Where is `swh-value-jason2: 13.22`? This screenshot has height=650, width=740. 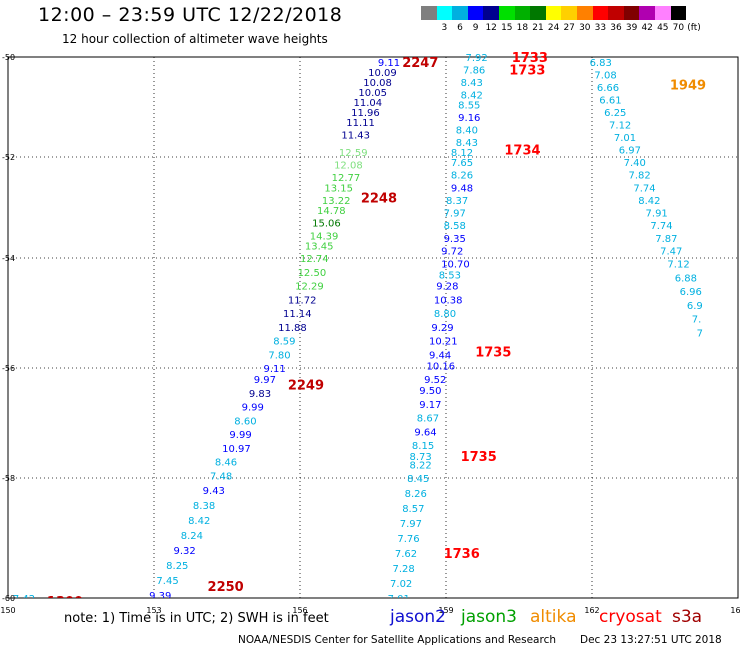
swh-value-jason2: 13.22 is located at coordinates (336, 201).